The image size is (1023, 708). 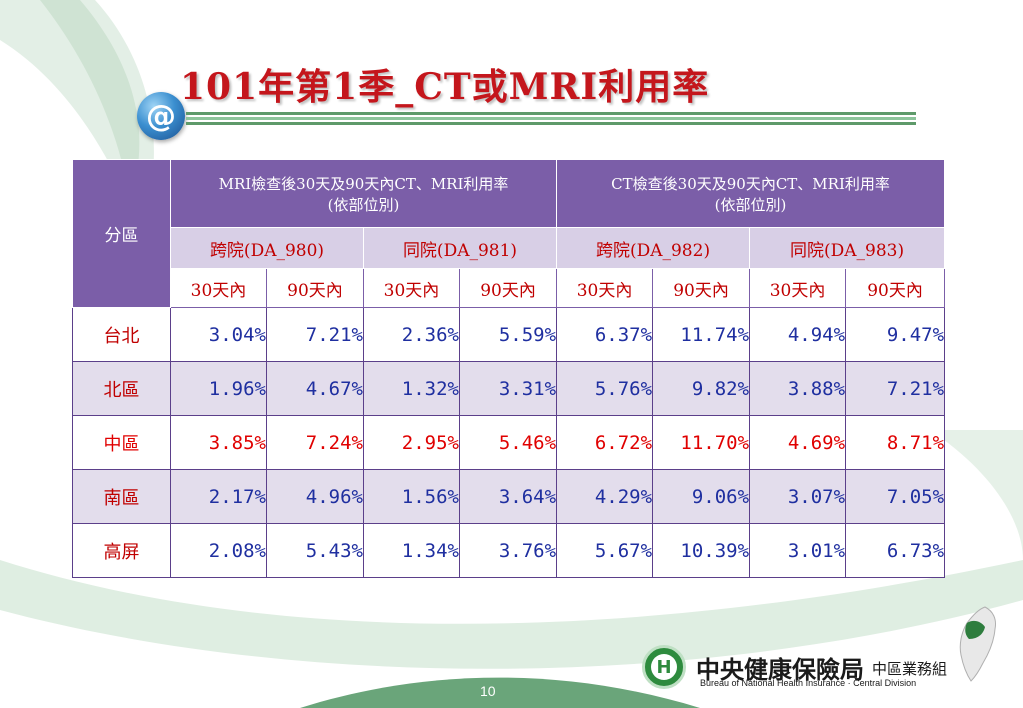 I want to click on value-cell: 4.67%, so click(x=315, y=388).